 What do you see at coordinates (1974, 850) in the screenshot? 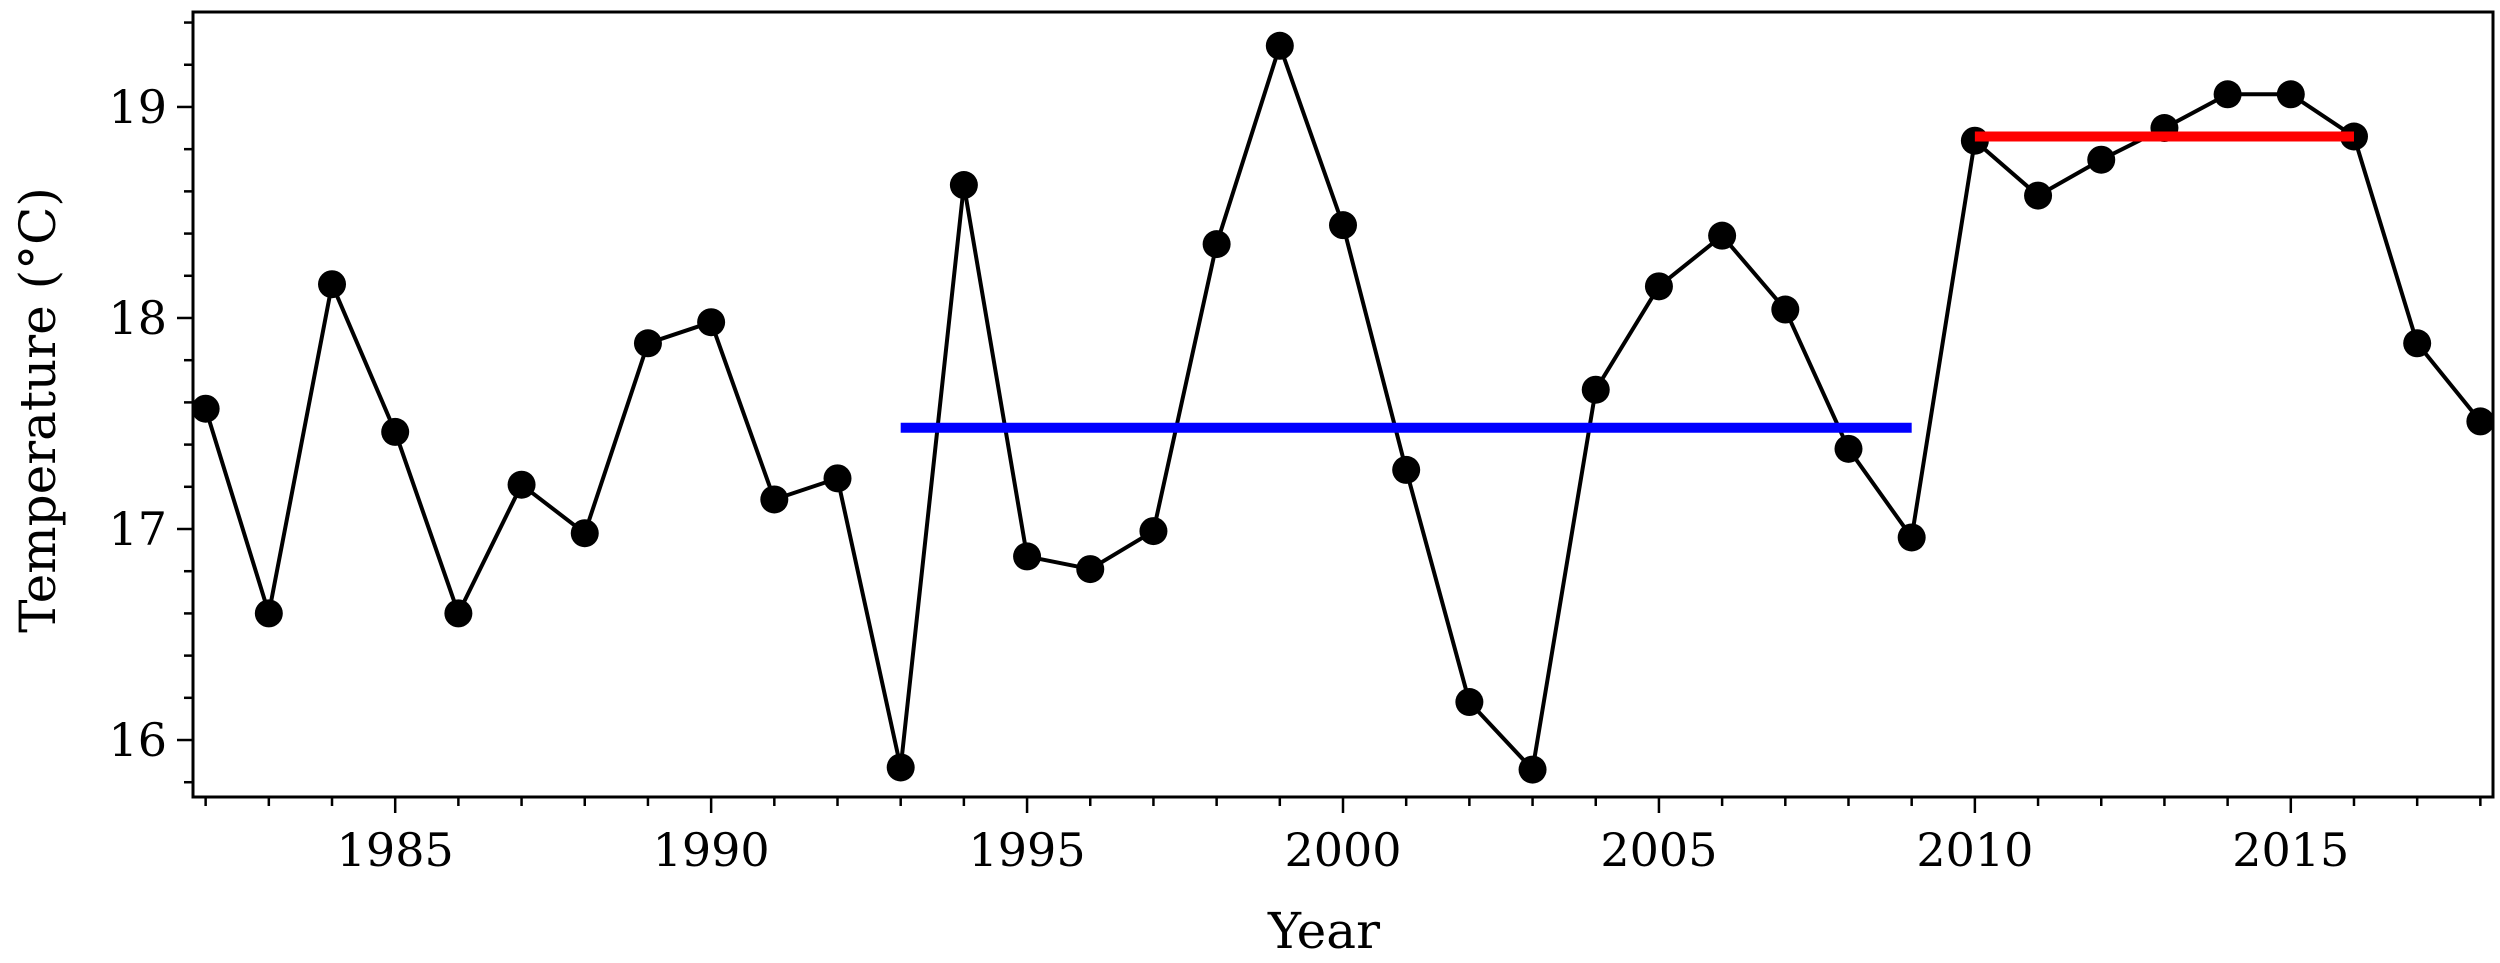
I see `x-tick-label: 2010` at bounding box center [1974, 850].